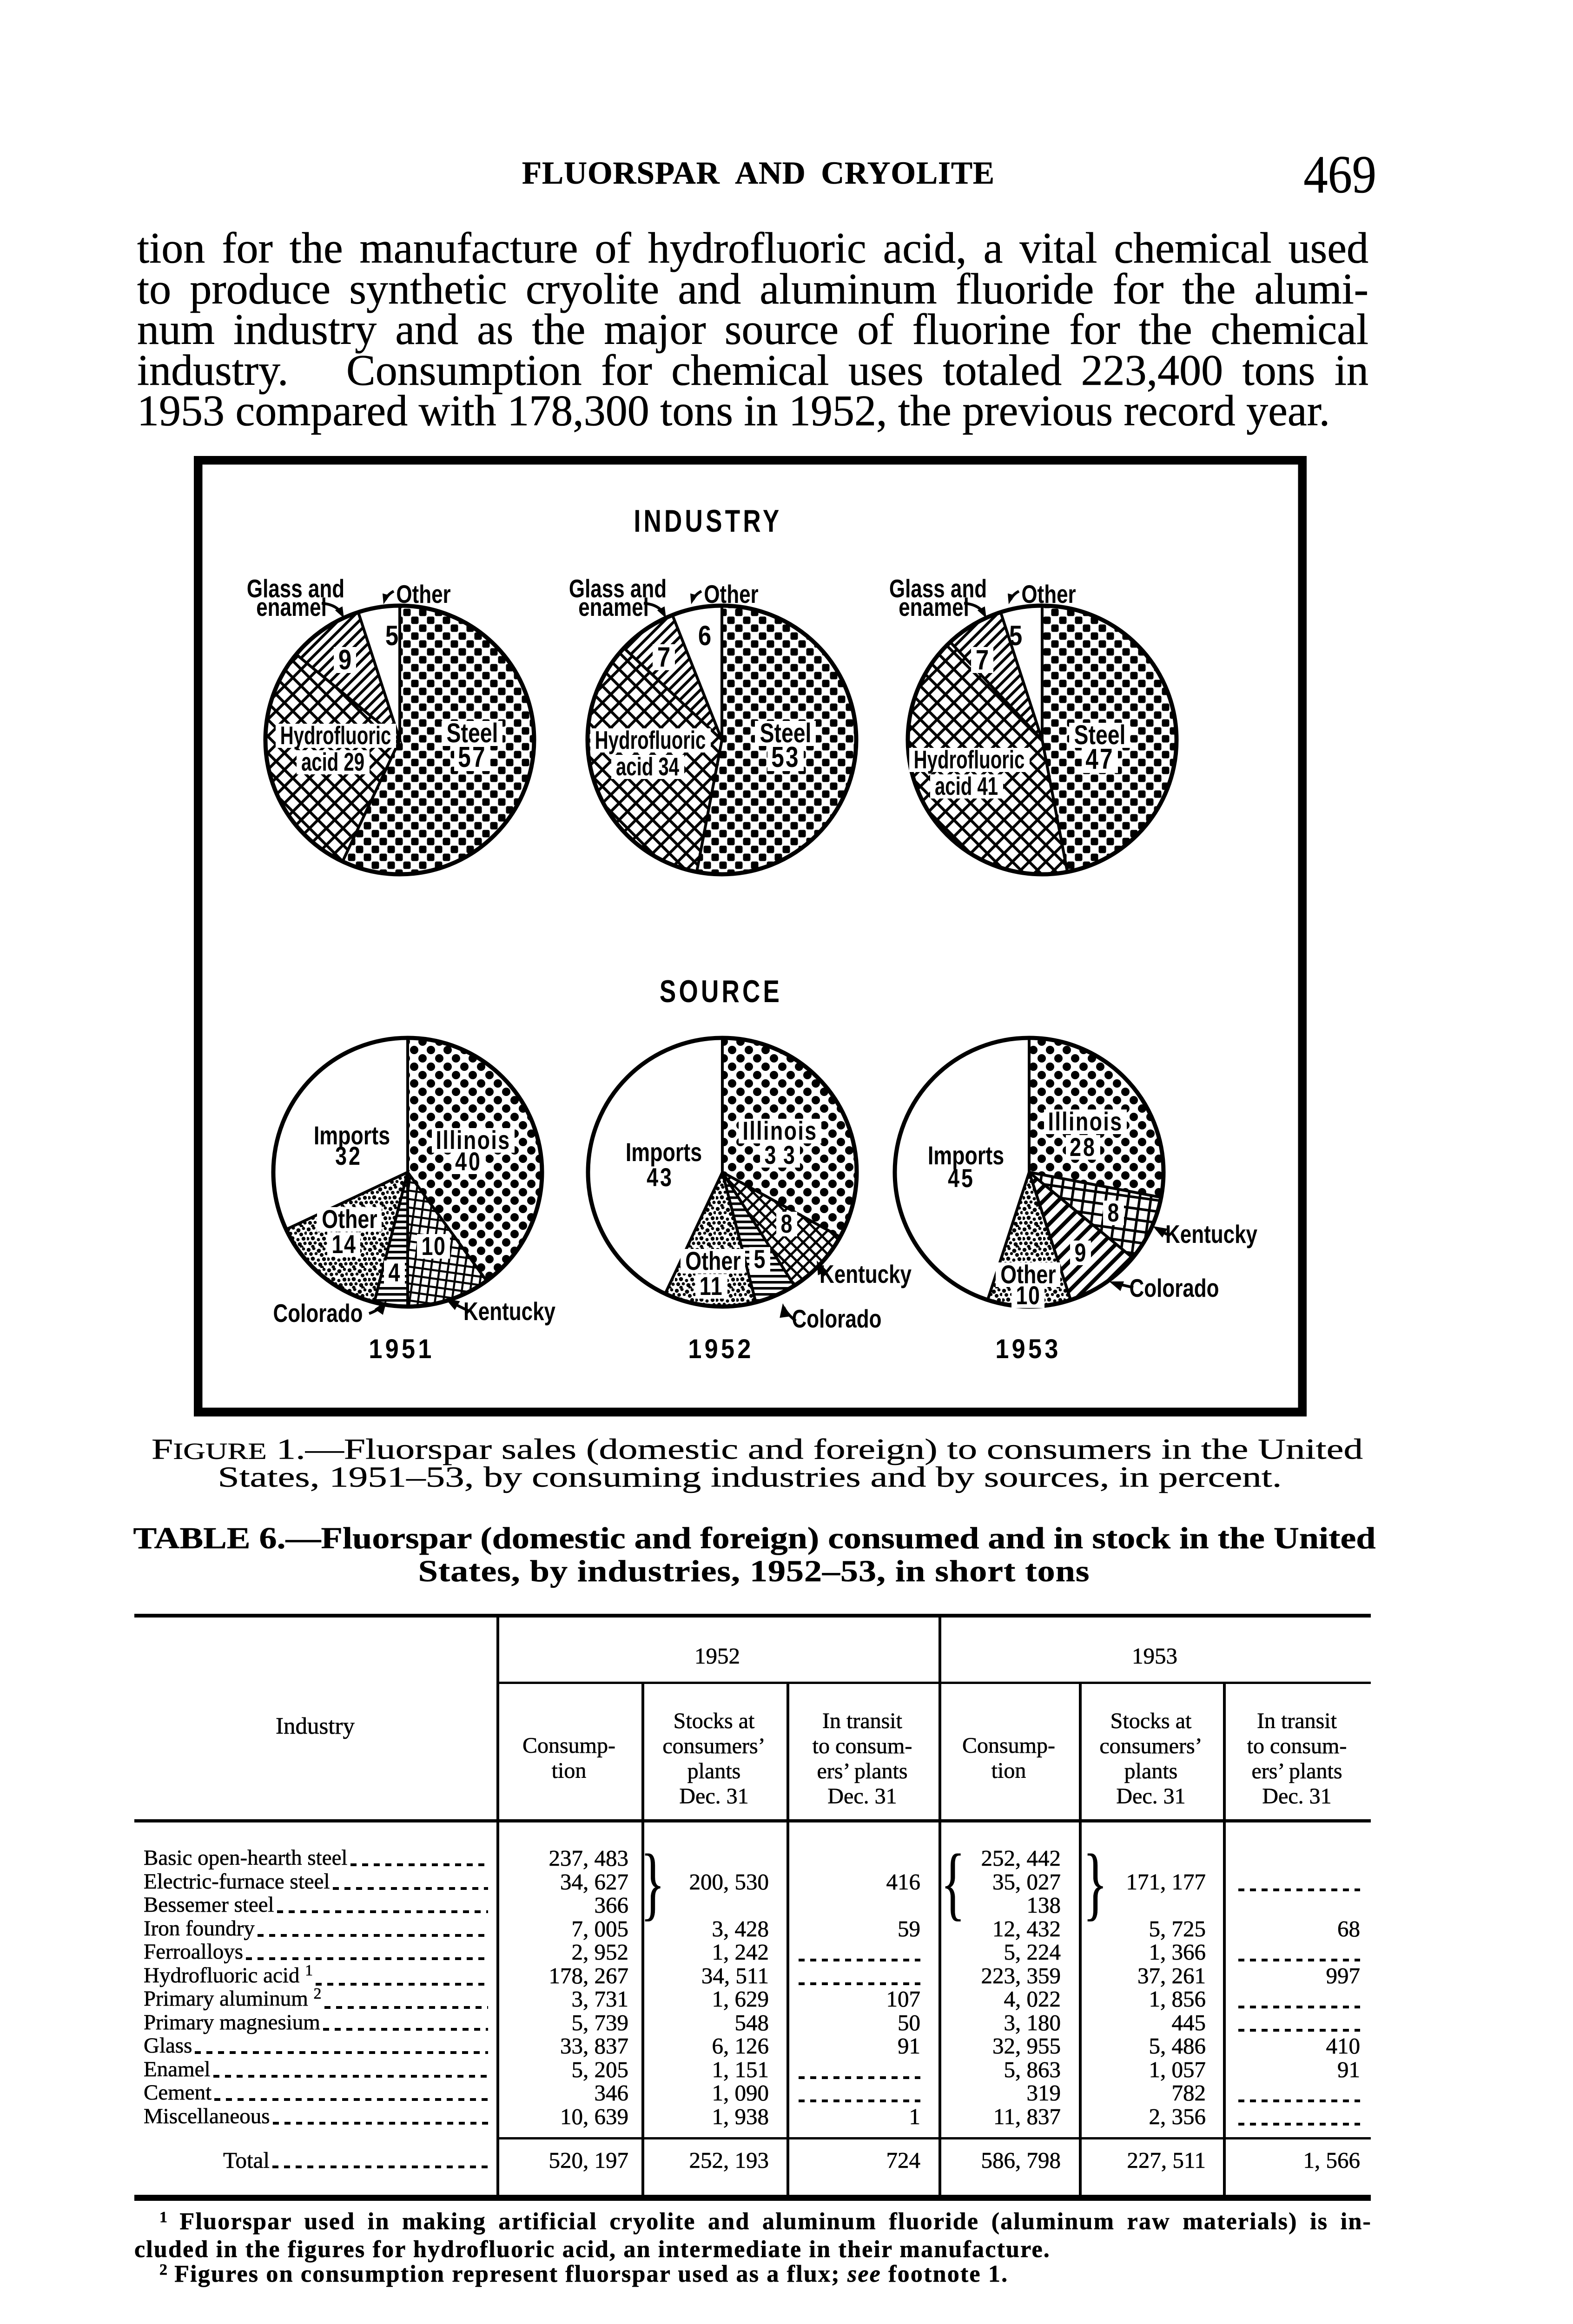 This screenshot has width=1573, height=2324. Describe the element at coordinates (708, 521) in the screenshot. I see `svg-text: INDUSTRY` at that location.